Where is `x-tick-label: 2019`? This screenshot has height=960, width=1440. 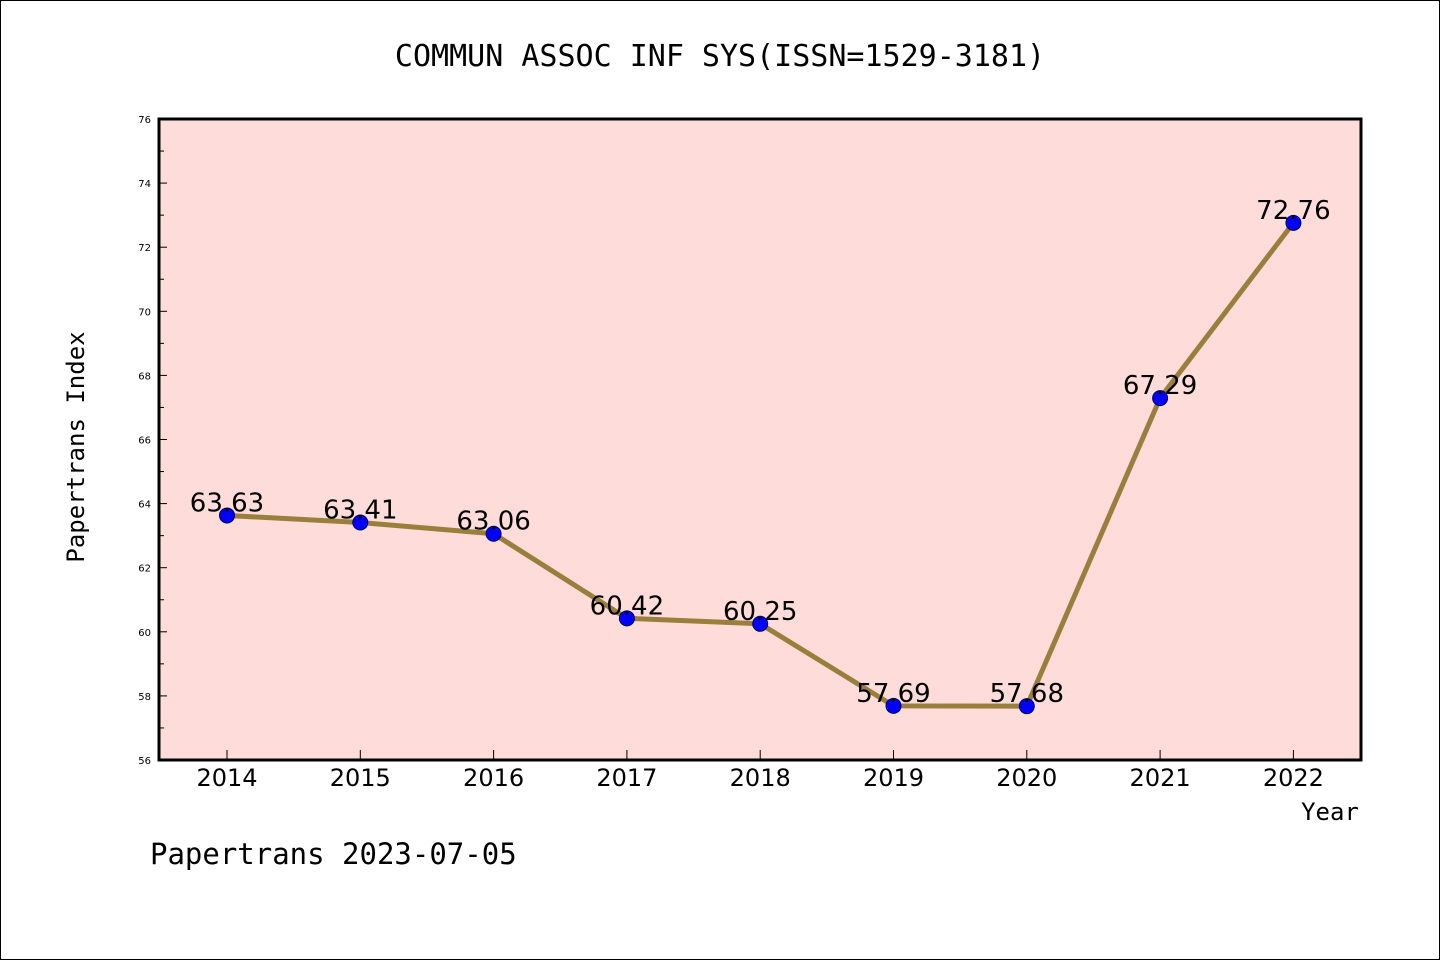
x-tick-label: 2019 is located at coordinates (893, 778).